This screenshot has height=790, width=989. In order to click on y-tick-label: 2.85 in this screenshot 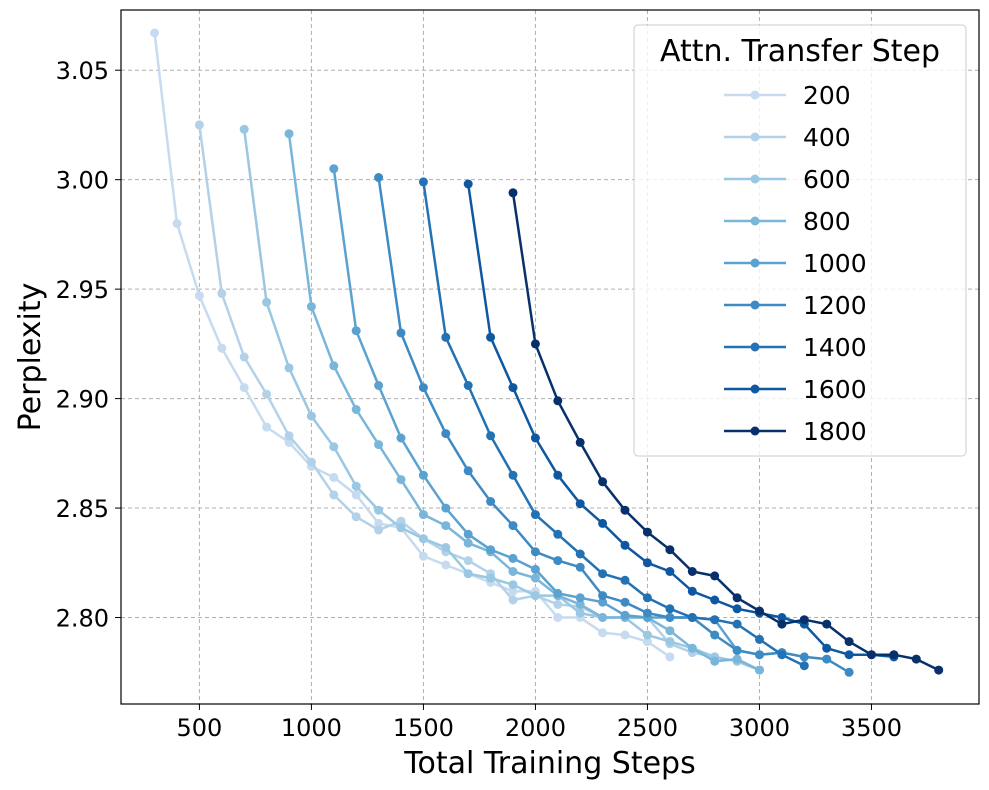, I will do `click(82, 509)`.